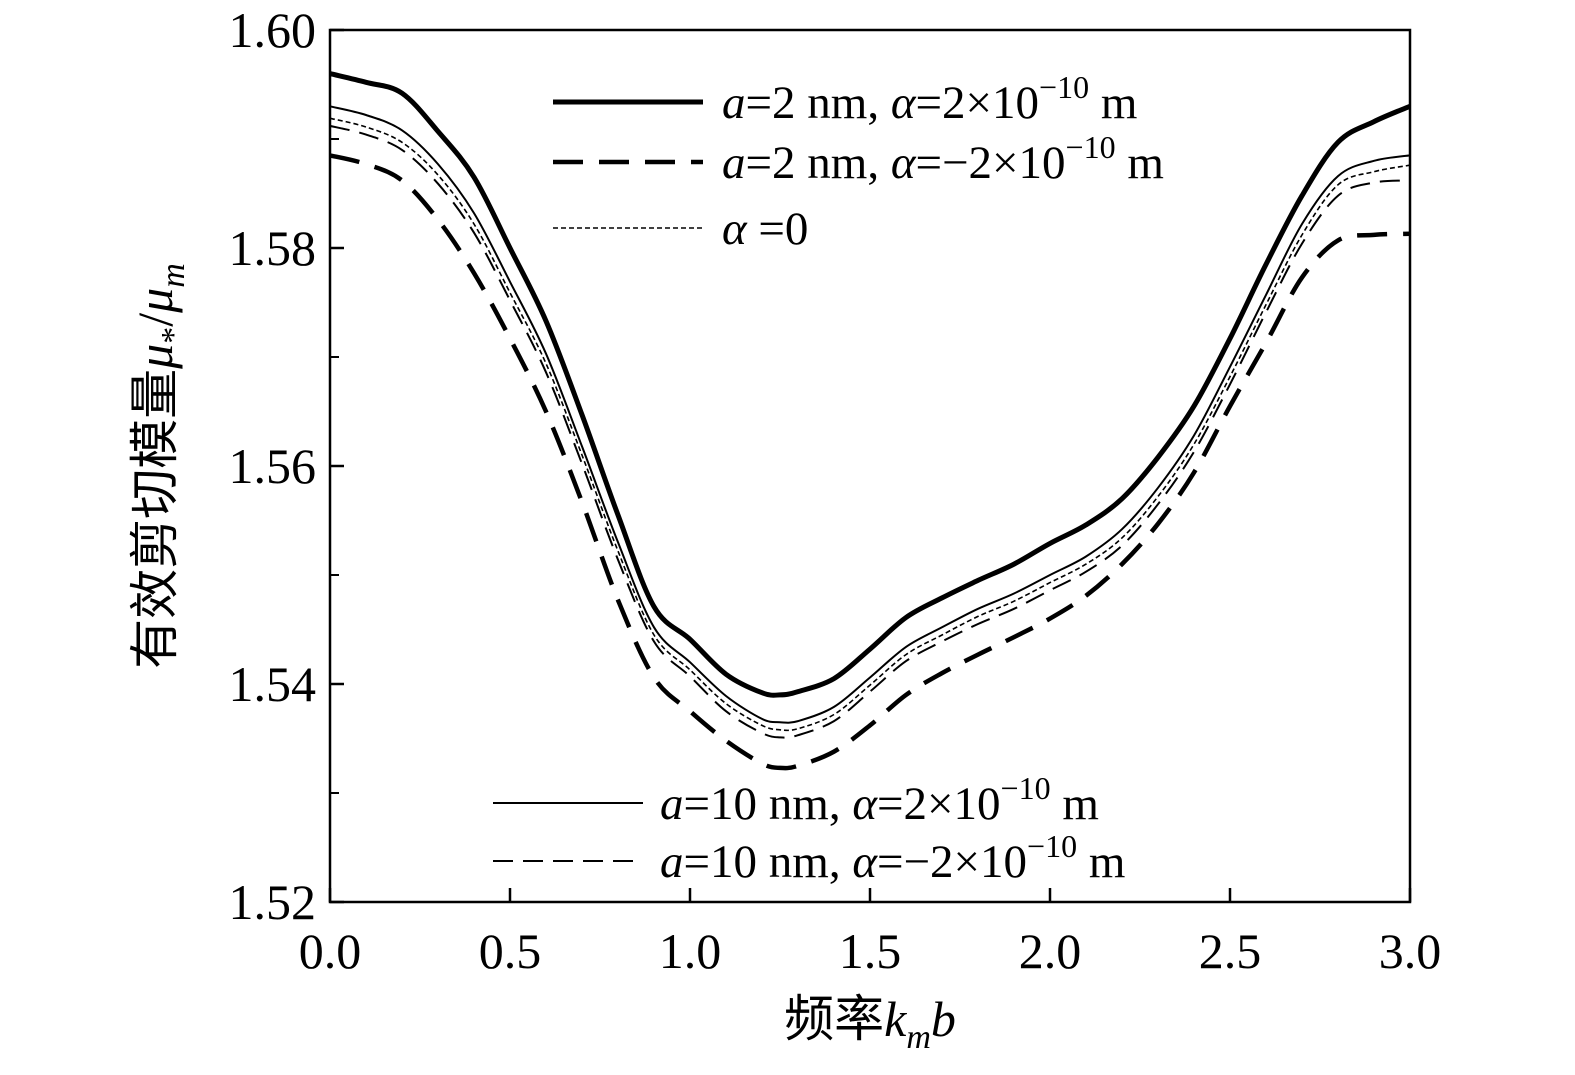  Describe the element at coordinates (273, 684) in the screenshot. I see `y-tick-label: 1.54` at that location.